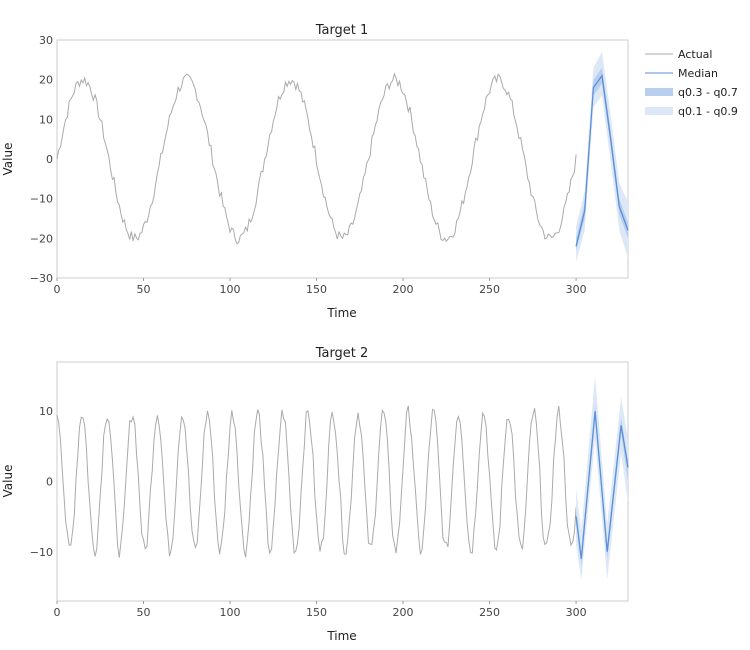  I want to click on legend-item-q10-q90: q0.1 - q0.9, so click(691, 111).